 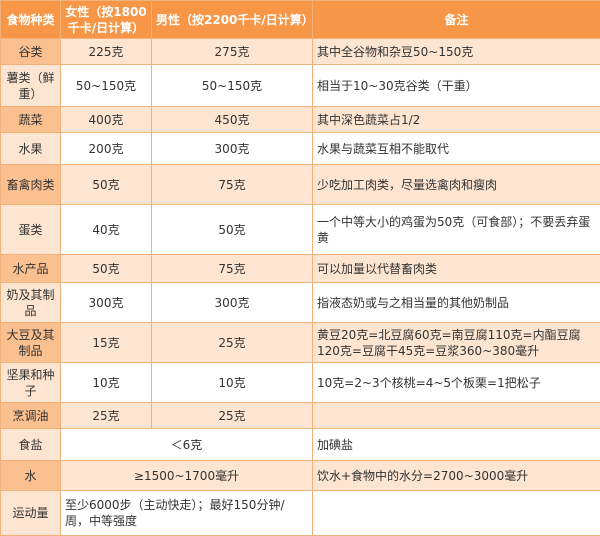 I want to click on table-row: 蔬菜 400克 450克 其中深色蔬菜占1/2, so click(x=300, y=120).